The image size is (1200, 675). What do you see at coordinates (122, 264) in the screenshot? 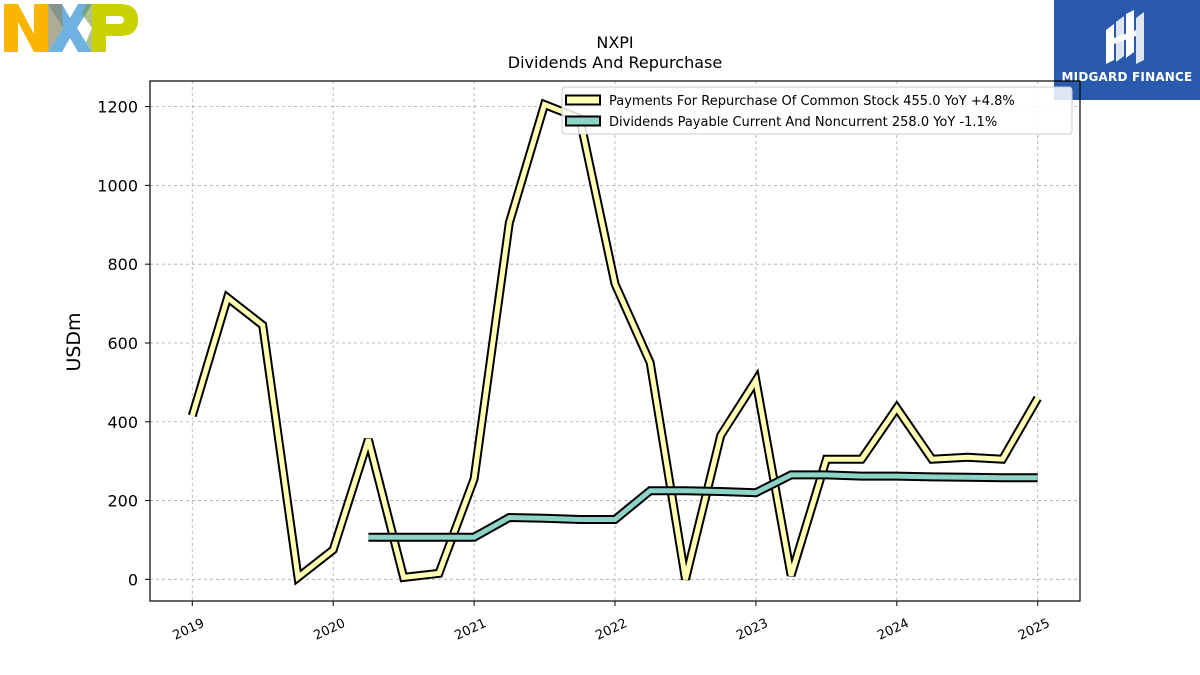
I see `y-tick-label: 800` at bounding box center [122, 264].